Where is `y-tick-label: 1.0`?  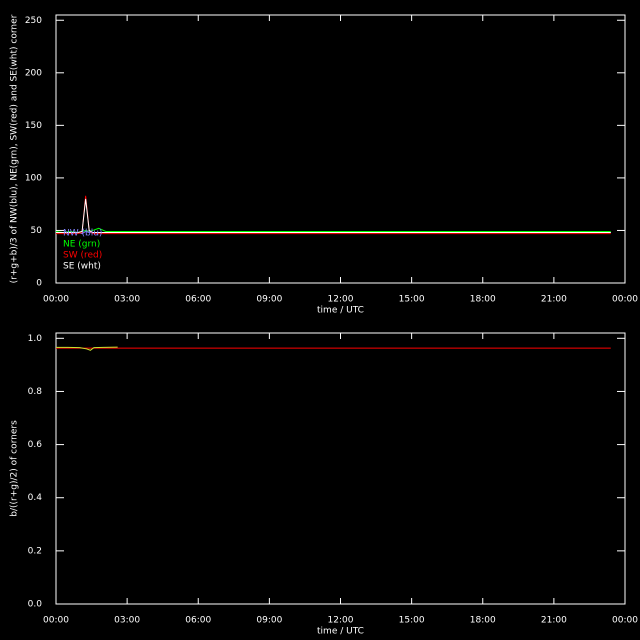
y-tick-label: 1.0 is located at coordinates (35, 339).